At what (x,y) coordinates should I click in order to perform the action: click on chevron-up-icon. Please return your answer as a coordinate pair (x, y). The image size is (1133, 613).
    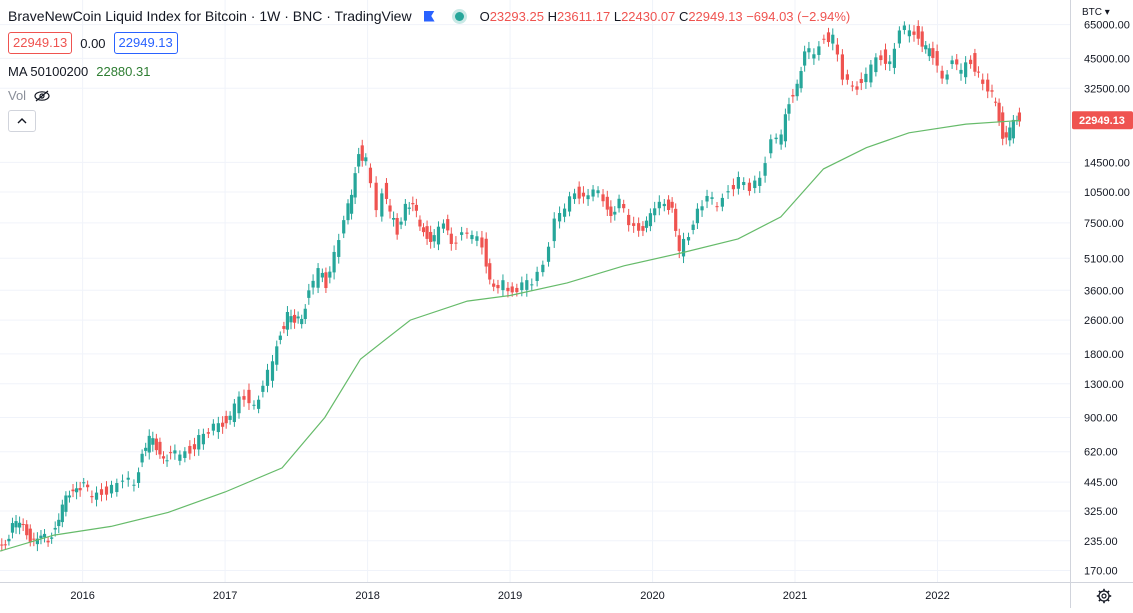
    Looking at the image, I should click on (22, 121).